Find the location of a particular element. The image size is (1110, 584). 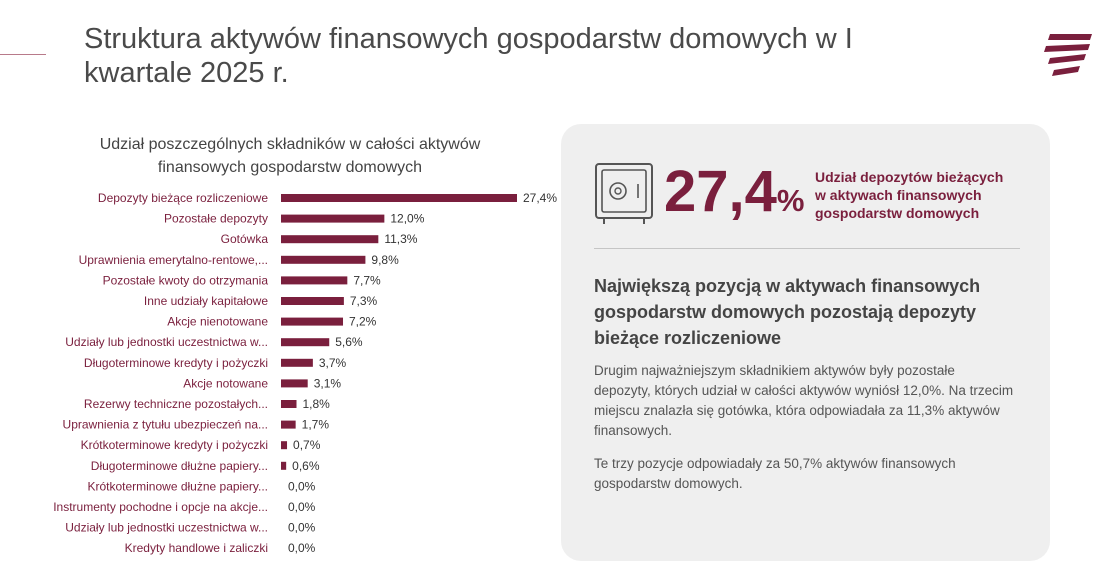

category-label: Pozostałe depozyty is located at coordinates (216, 219).